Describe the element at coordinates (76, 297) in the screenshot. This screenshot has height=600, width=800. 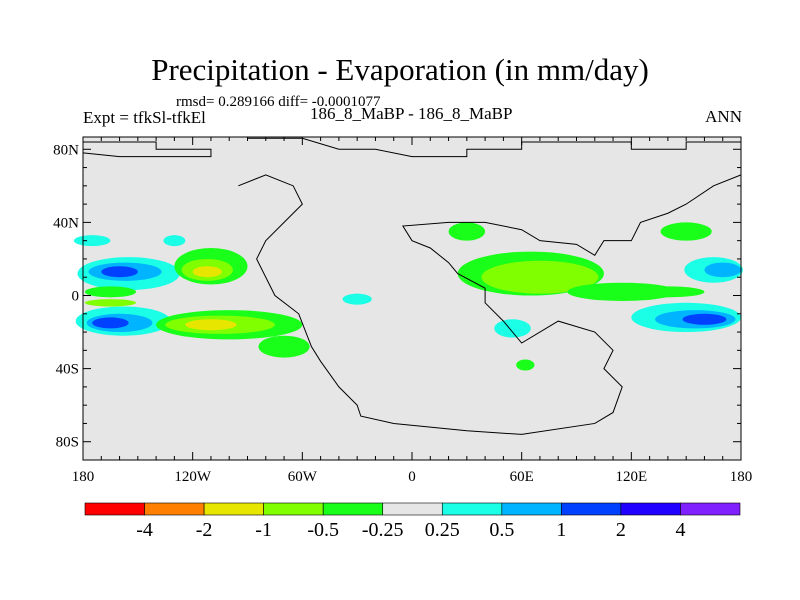
I see `lat-tick-label: 0` at that location.